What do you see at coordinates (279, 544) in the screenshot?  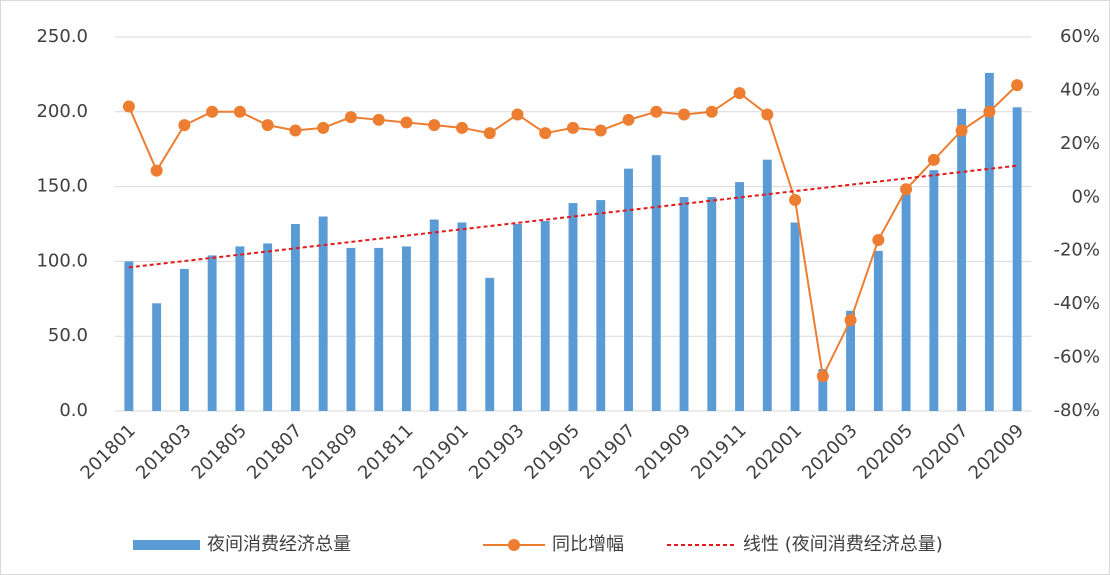 I see `legend-label: 夜间消费经济总量` at bounding box center [279, 544].